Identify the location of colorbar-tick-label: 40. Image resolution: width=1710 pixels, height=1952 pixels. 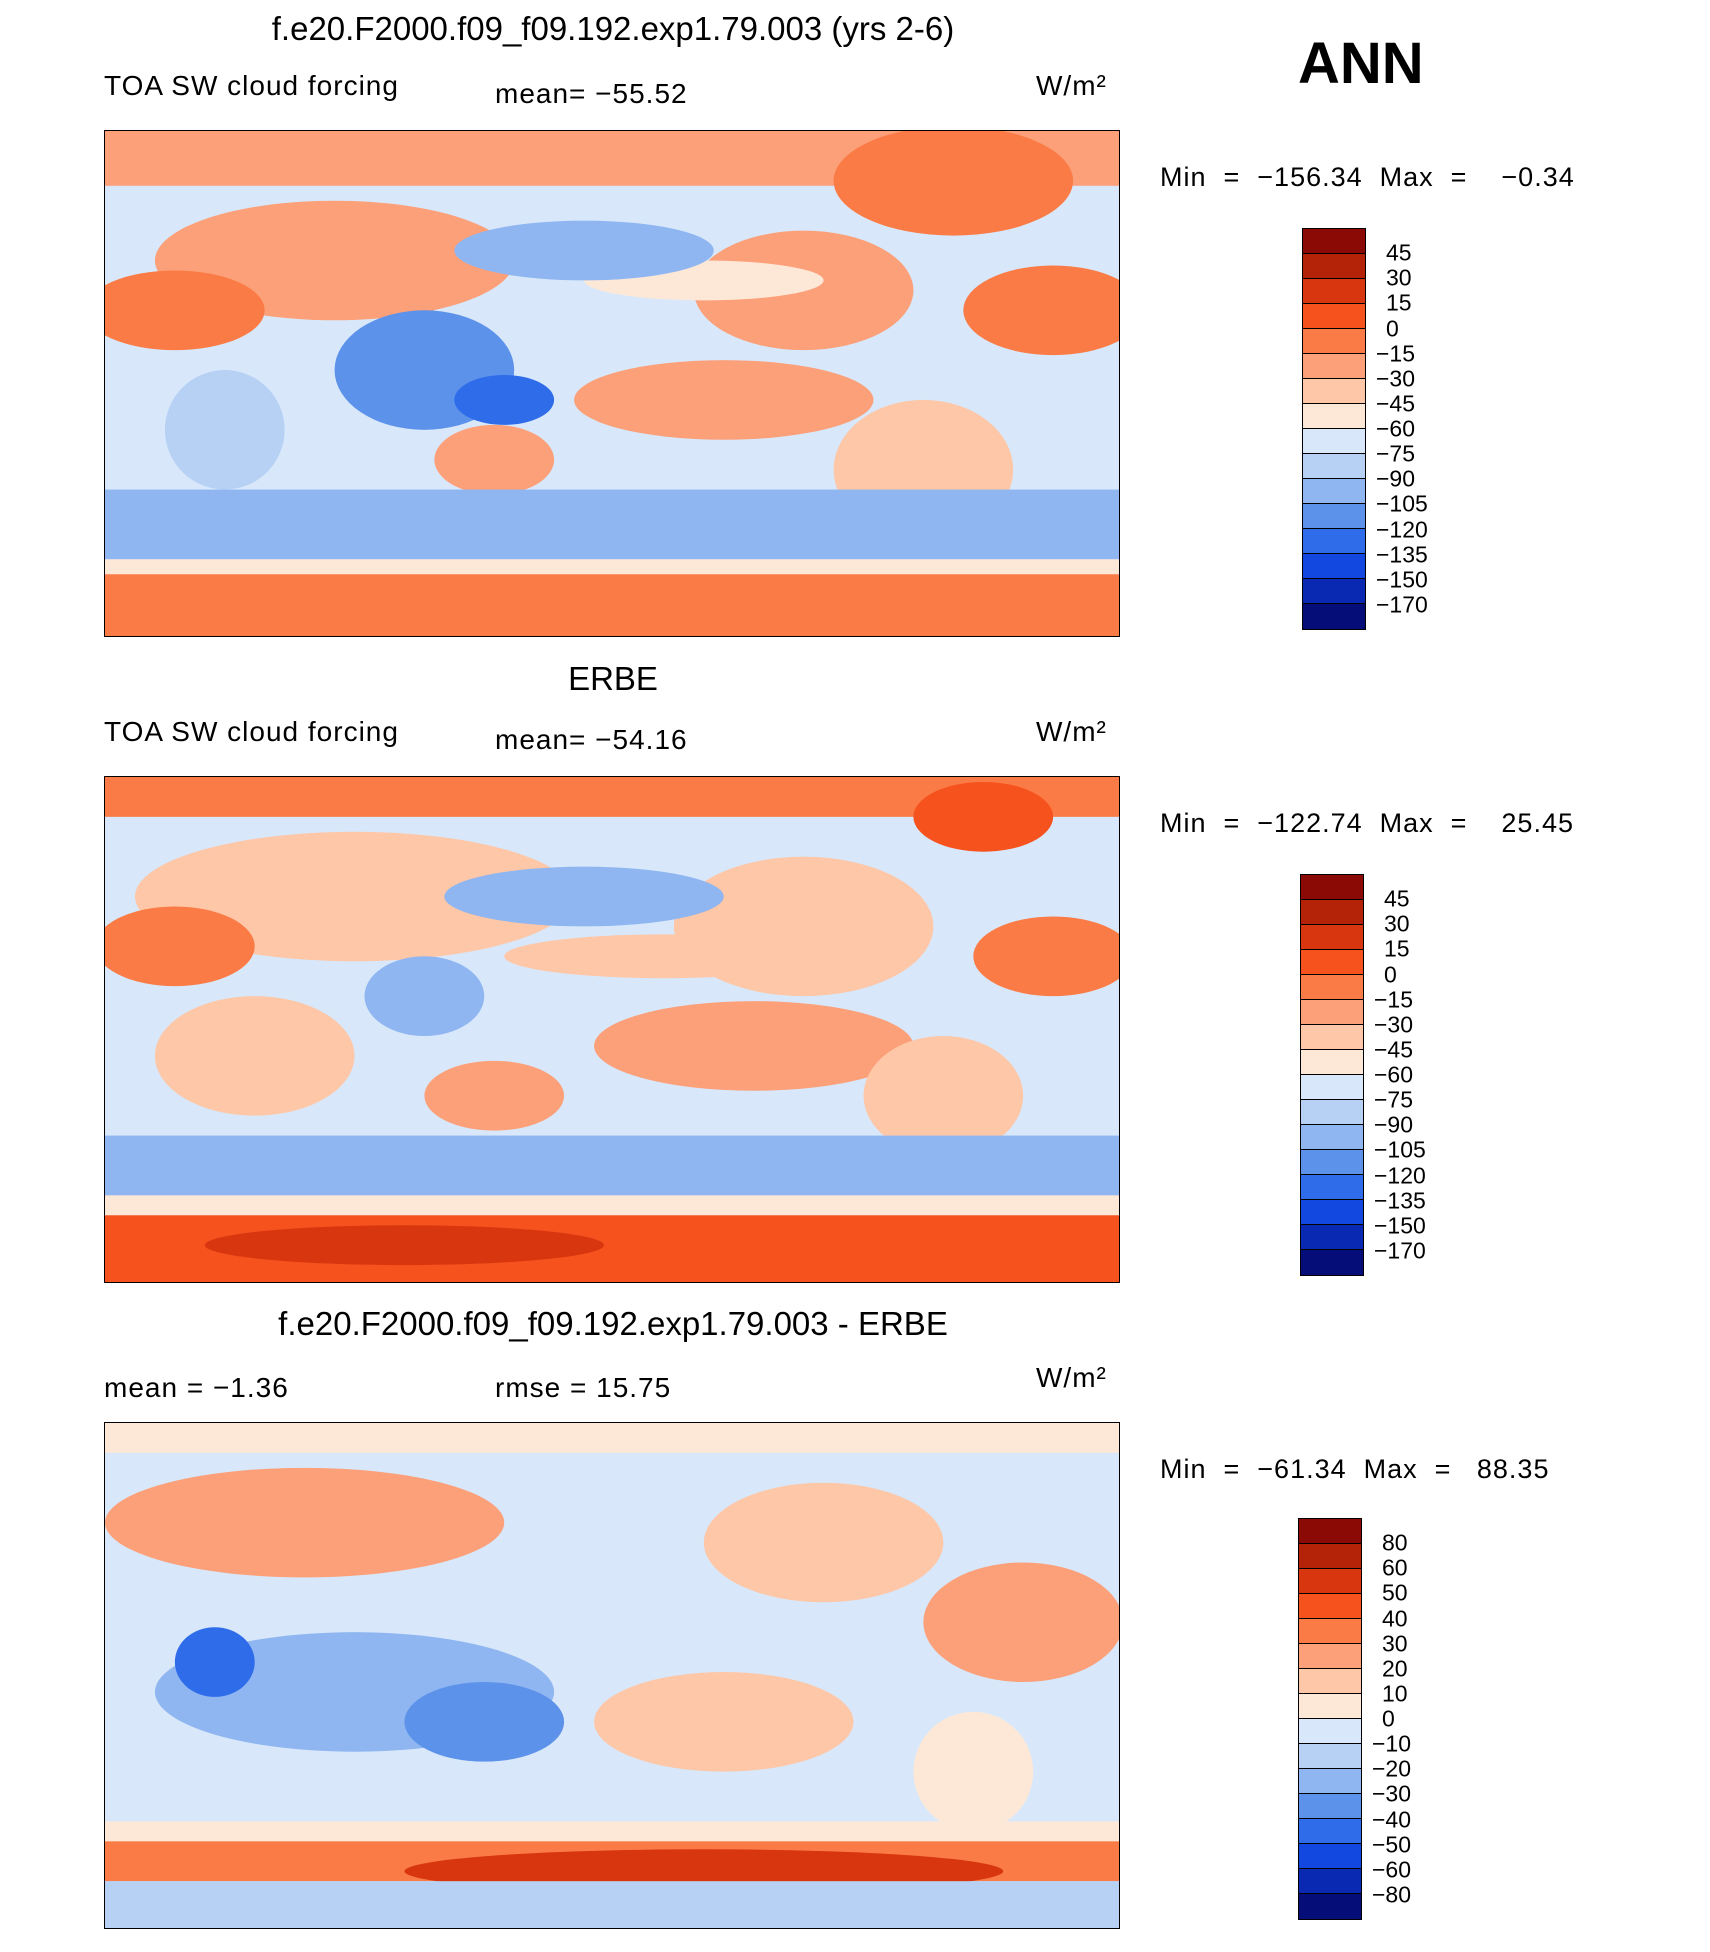
(1395, 1618).